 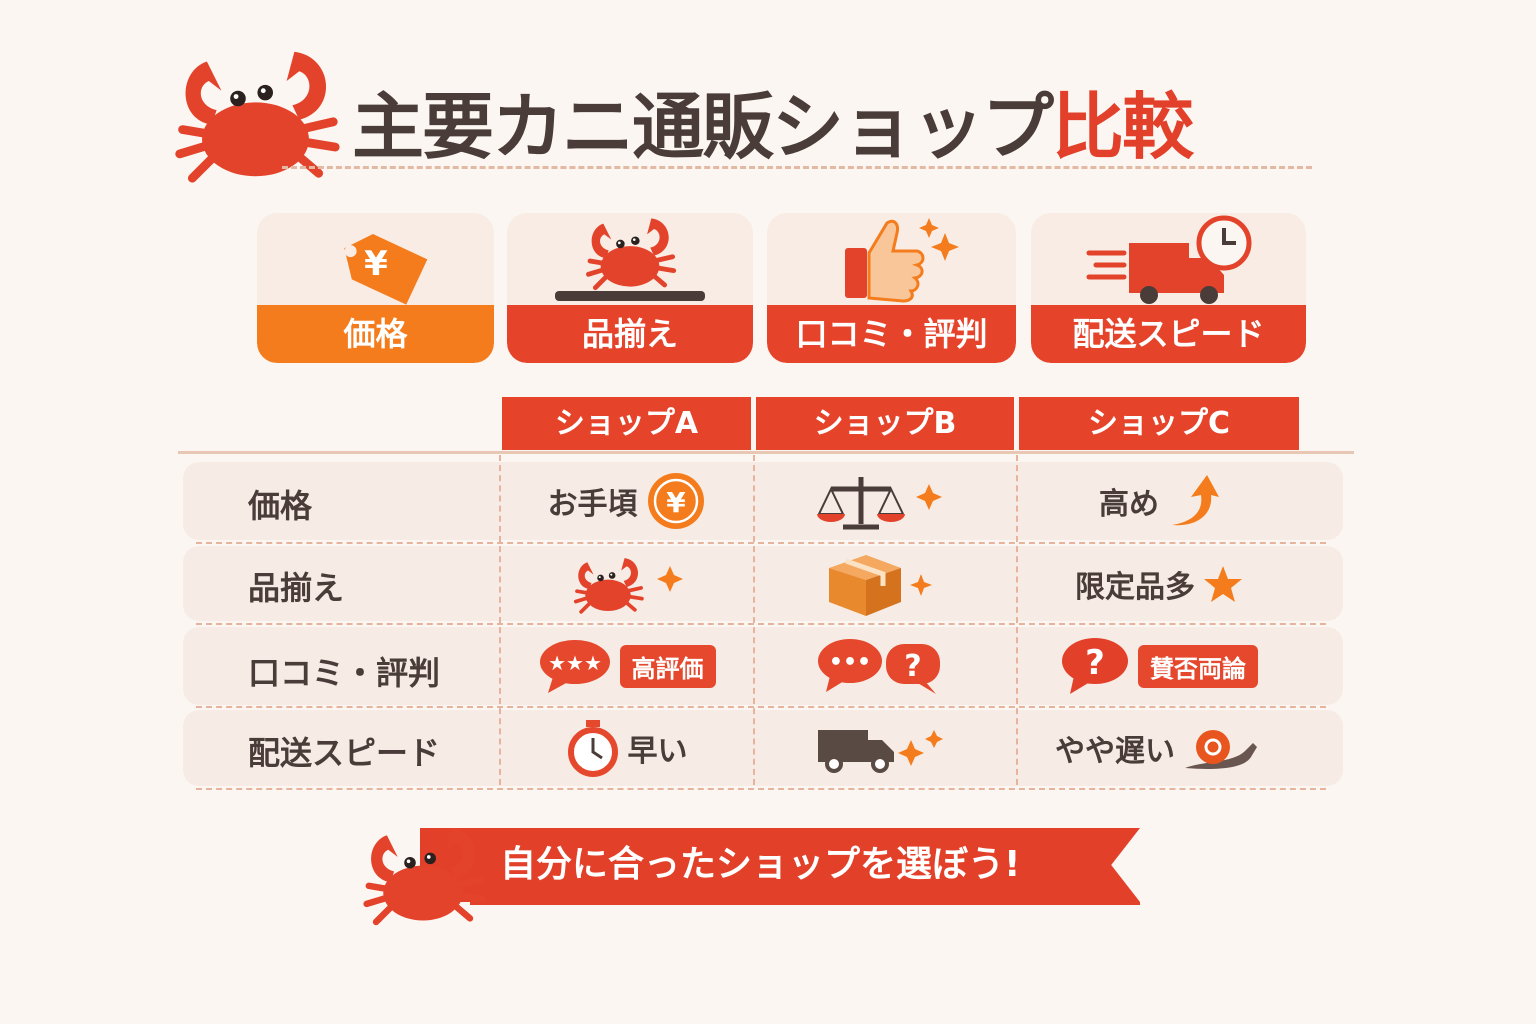 What do you see at coordinates (375, 334) in the screenshot?
I see `category-label: 価格` at bounding box center [375, 334].